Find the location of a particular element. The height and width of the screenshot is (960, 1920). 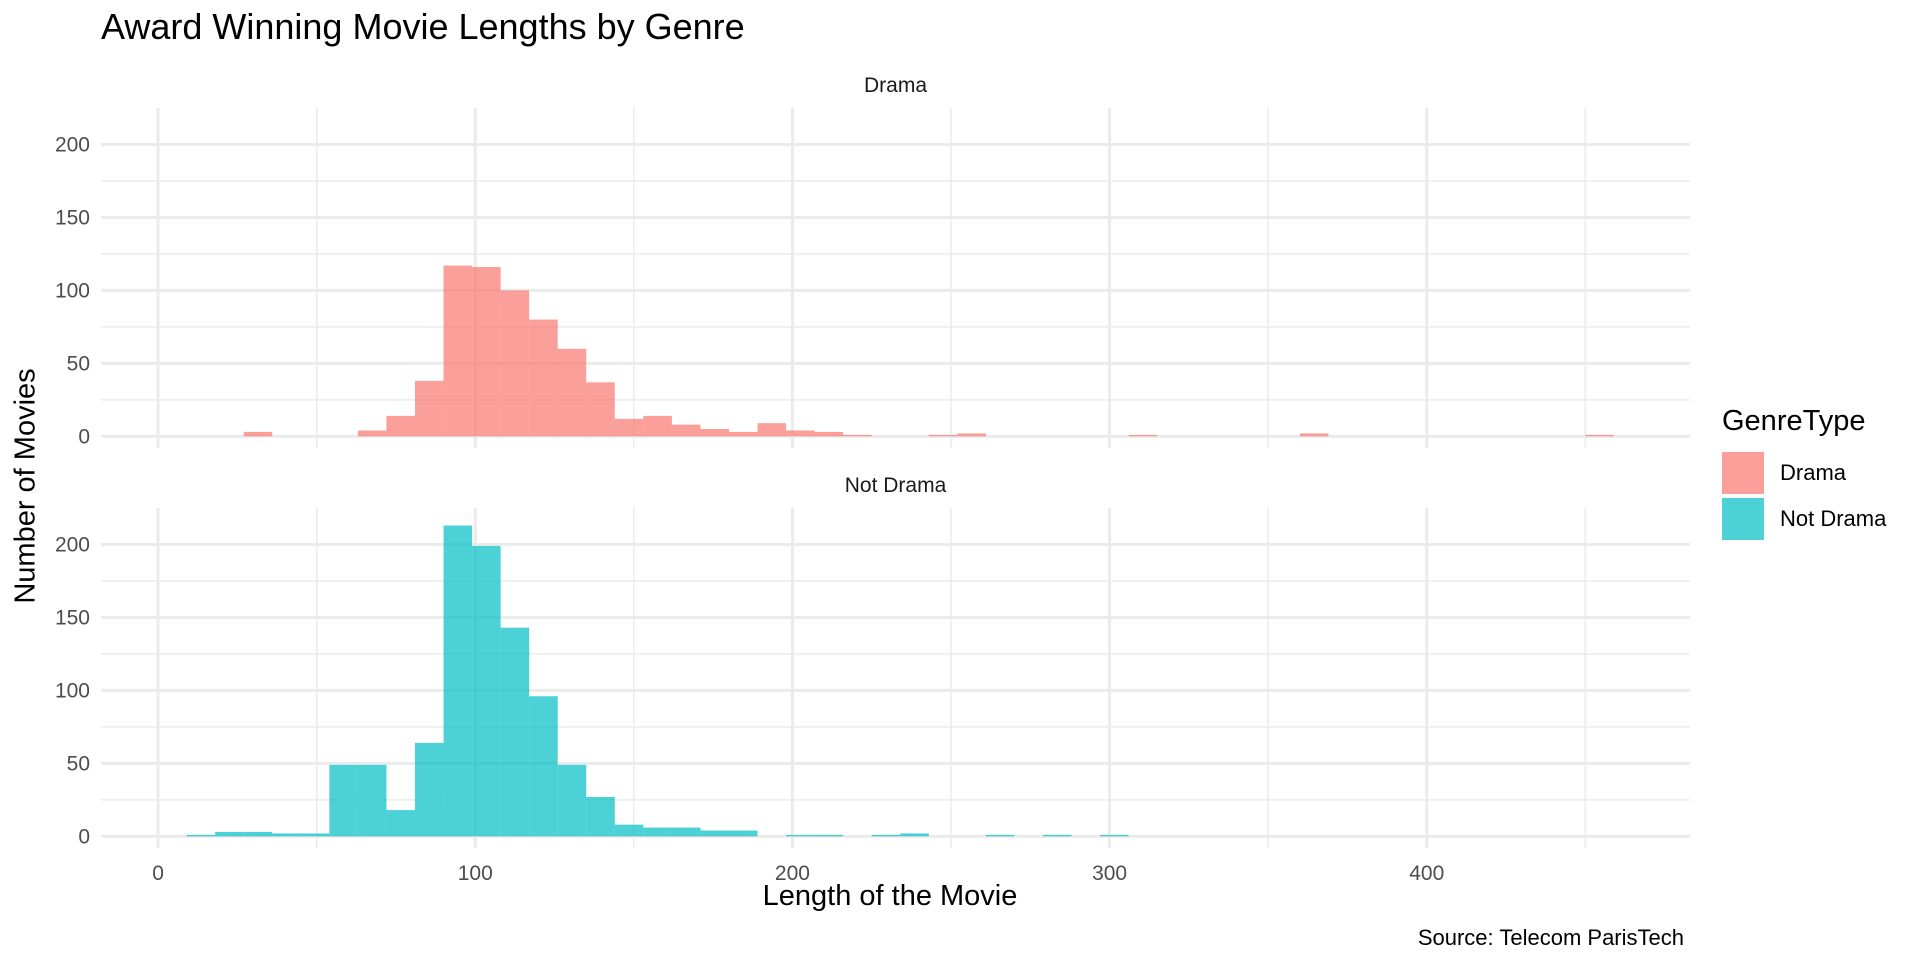

legend-item-not-drama: Not Drama is located at coordinates (1804, 519).